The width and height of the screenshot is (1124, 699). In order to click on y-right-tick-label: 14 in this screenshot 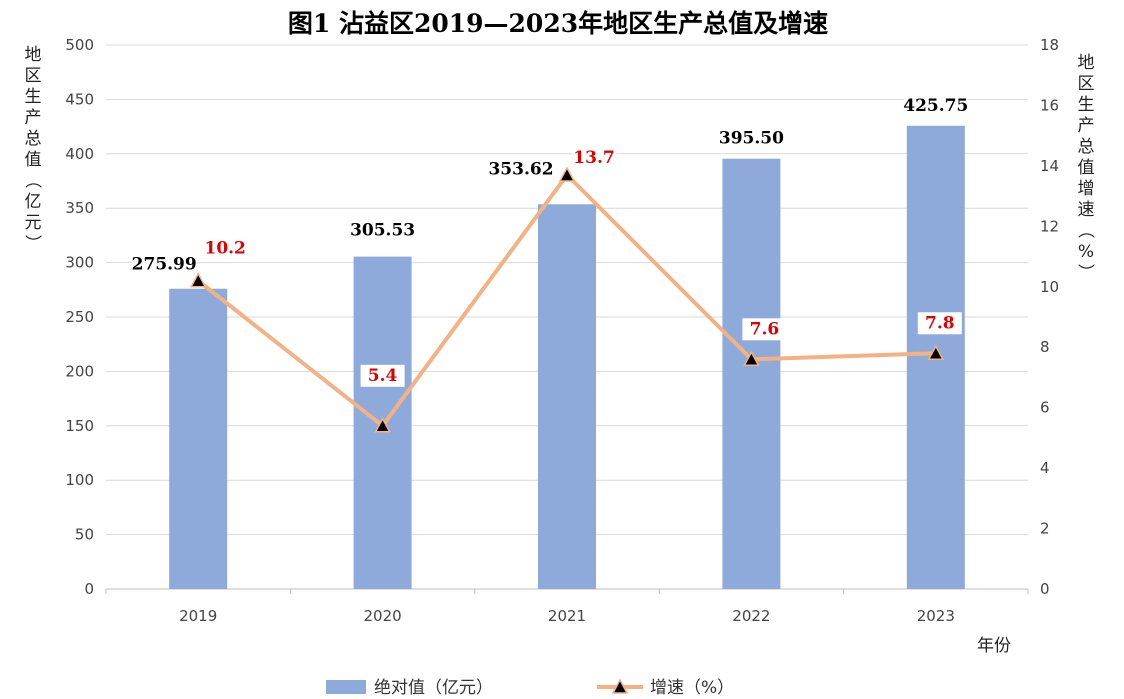, I will do `click(1049, 166)`.